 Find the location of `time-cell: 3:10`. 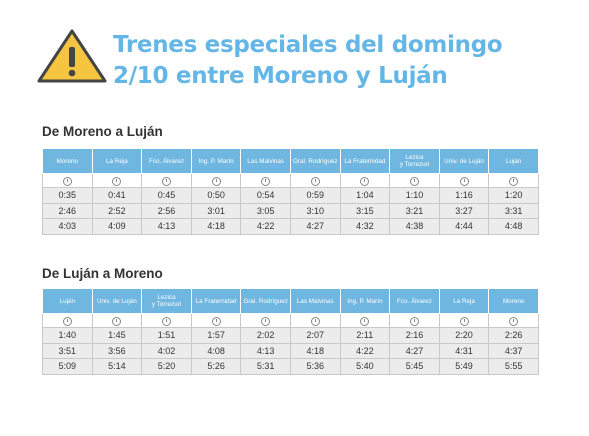

time-cell: 3:10 is located at coordinates (315, 210).